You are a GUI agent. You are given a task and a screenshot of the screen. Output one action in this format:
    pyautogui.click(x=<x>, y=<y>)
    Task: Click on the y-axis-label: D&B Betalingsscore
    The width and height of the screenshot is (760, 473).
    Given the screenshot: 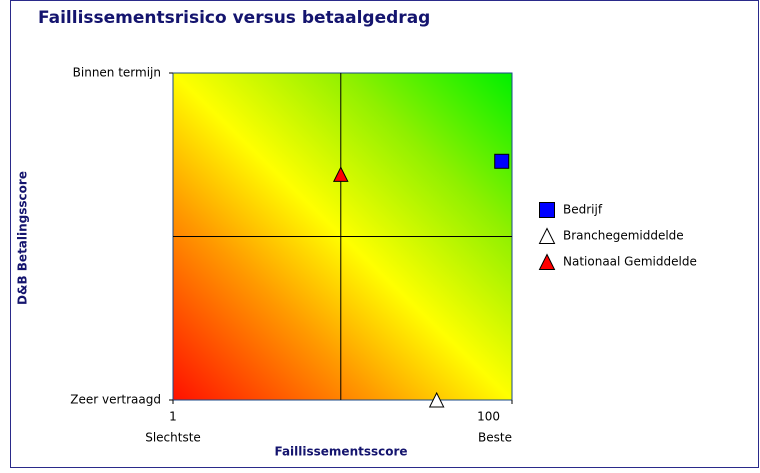 What is the action you would take?
    pyautogui.click(x=23, y=238)
    